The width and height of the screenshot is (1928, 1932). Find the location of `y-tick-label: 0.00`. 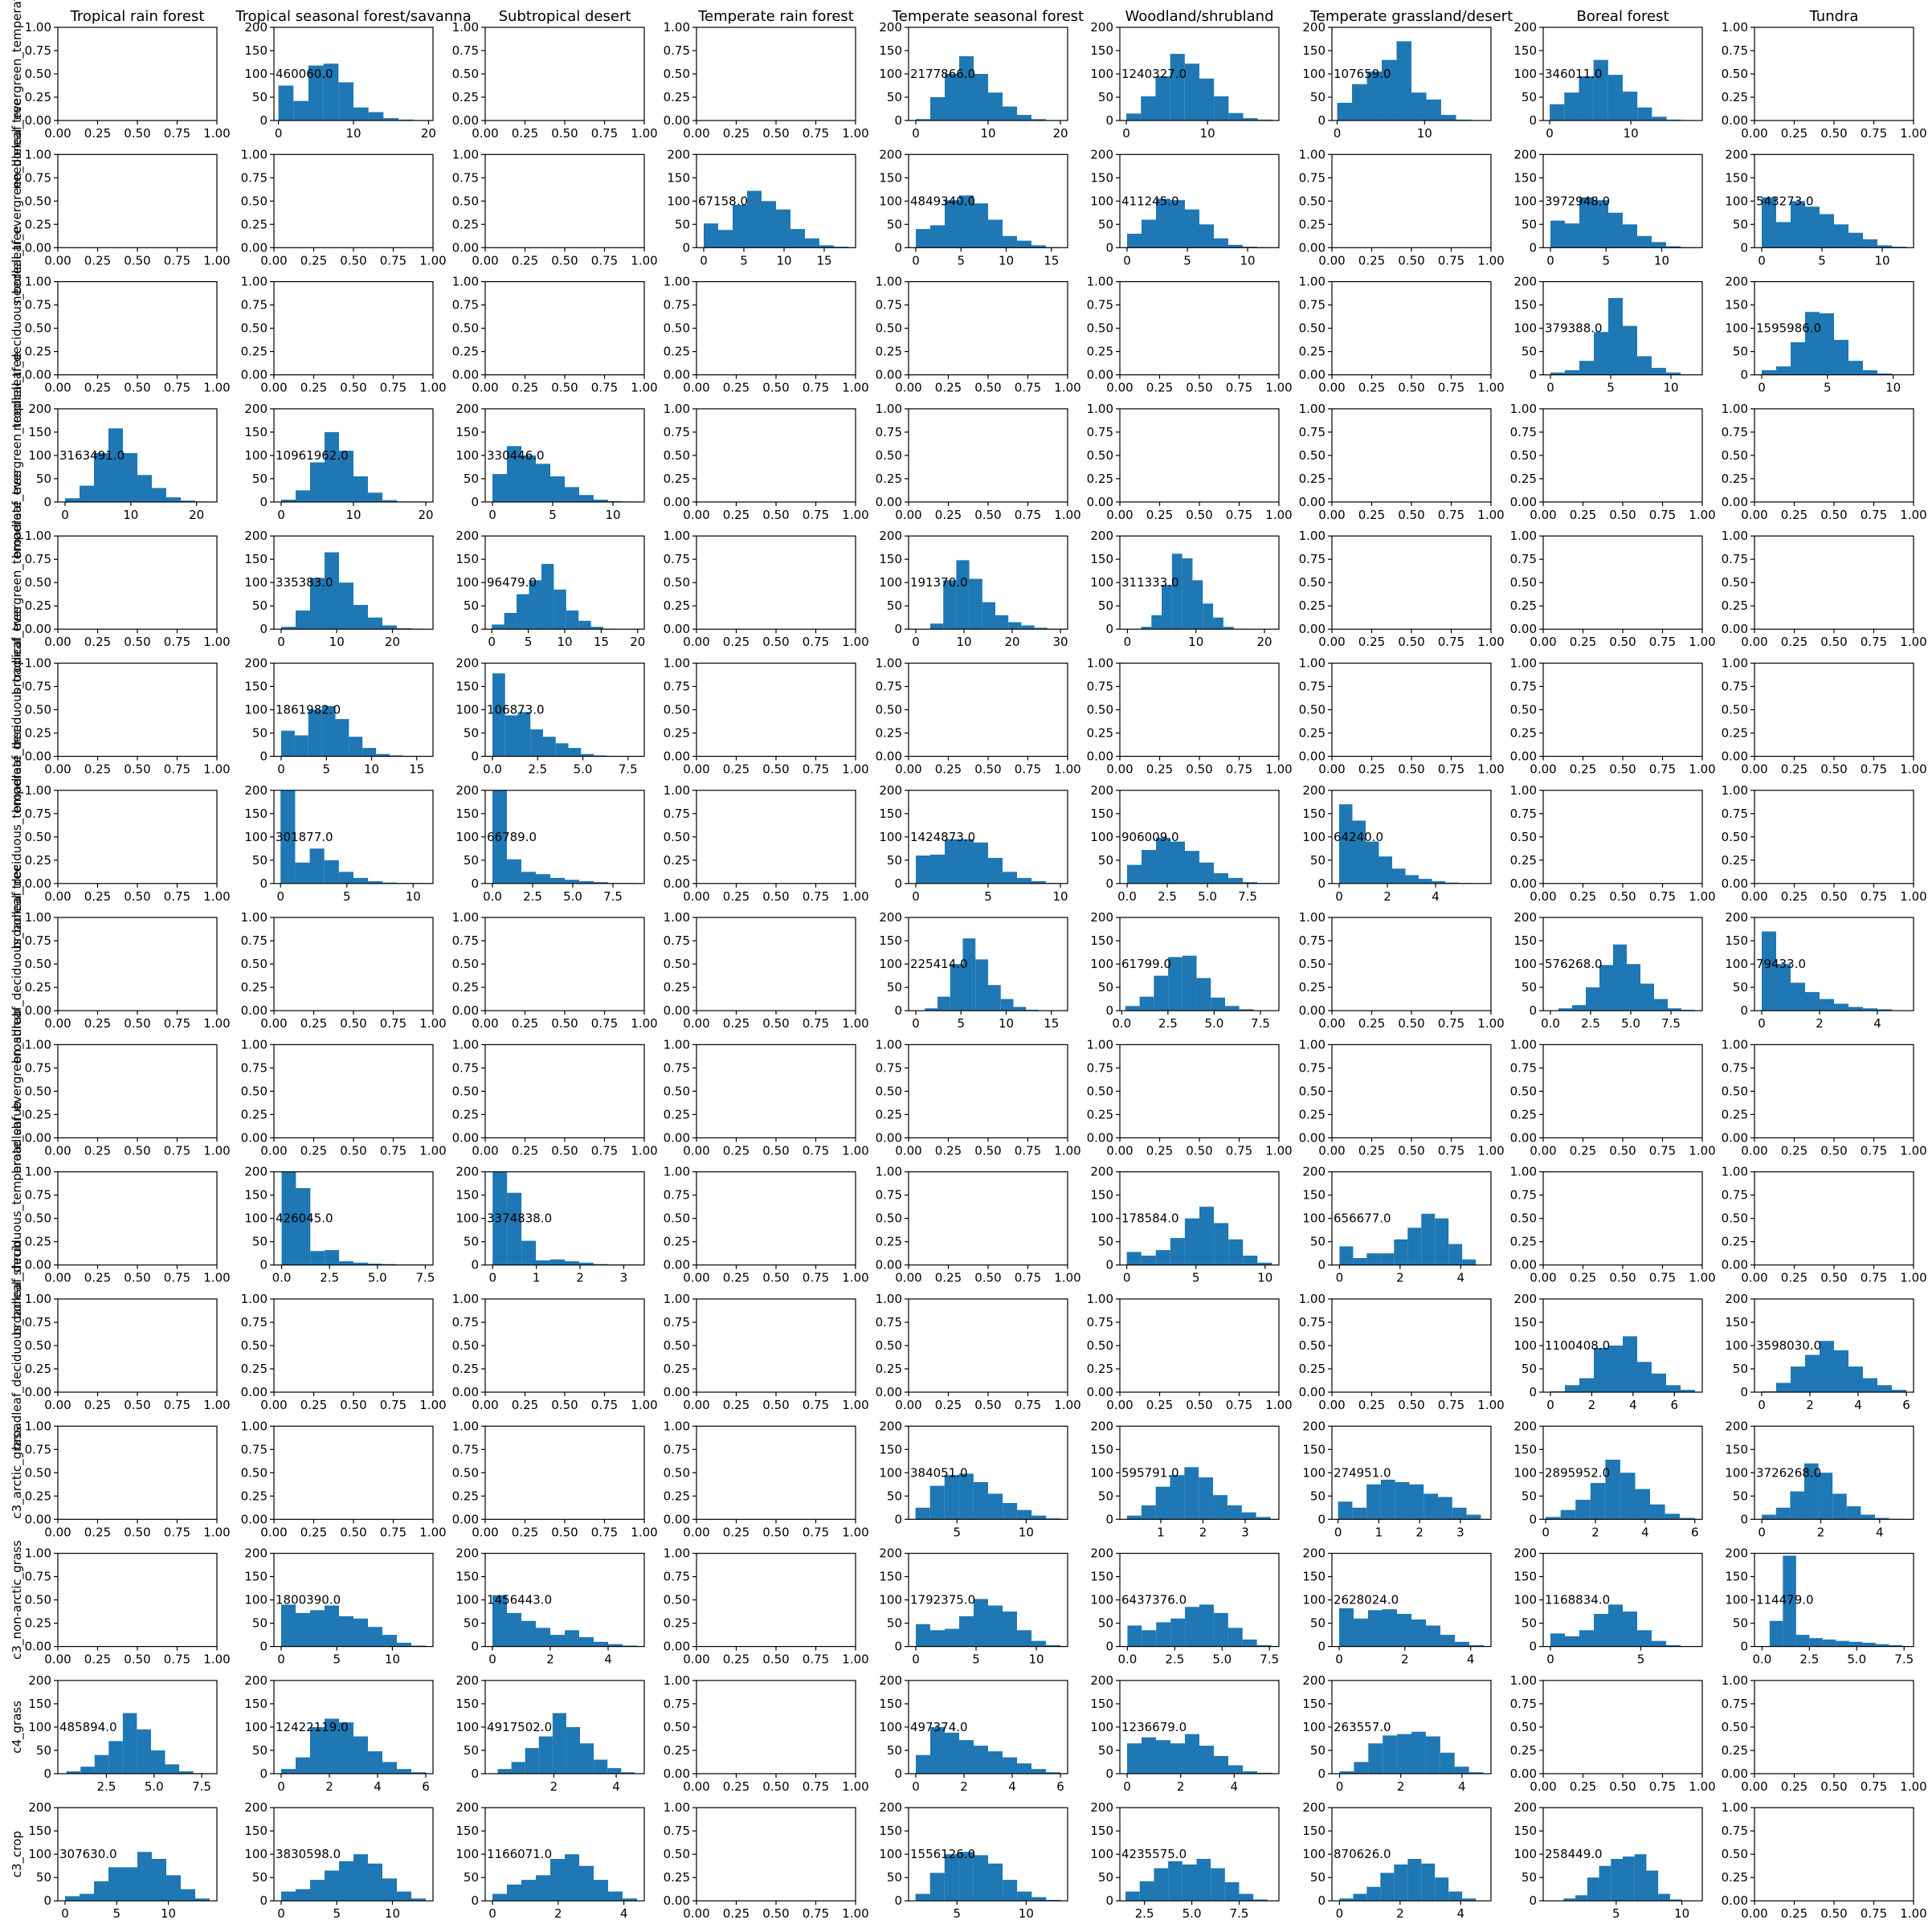

y-tick-label: 0.00 is located at coordinates (1523, 502).